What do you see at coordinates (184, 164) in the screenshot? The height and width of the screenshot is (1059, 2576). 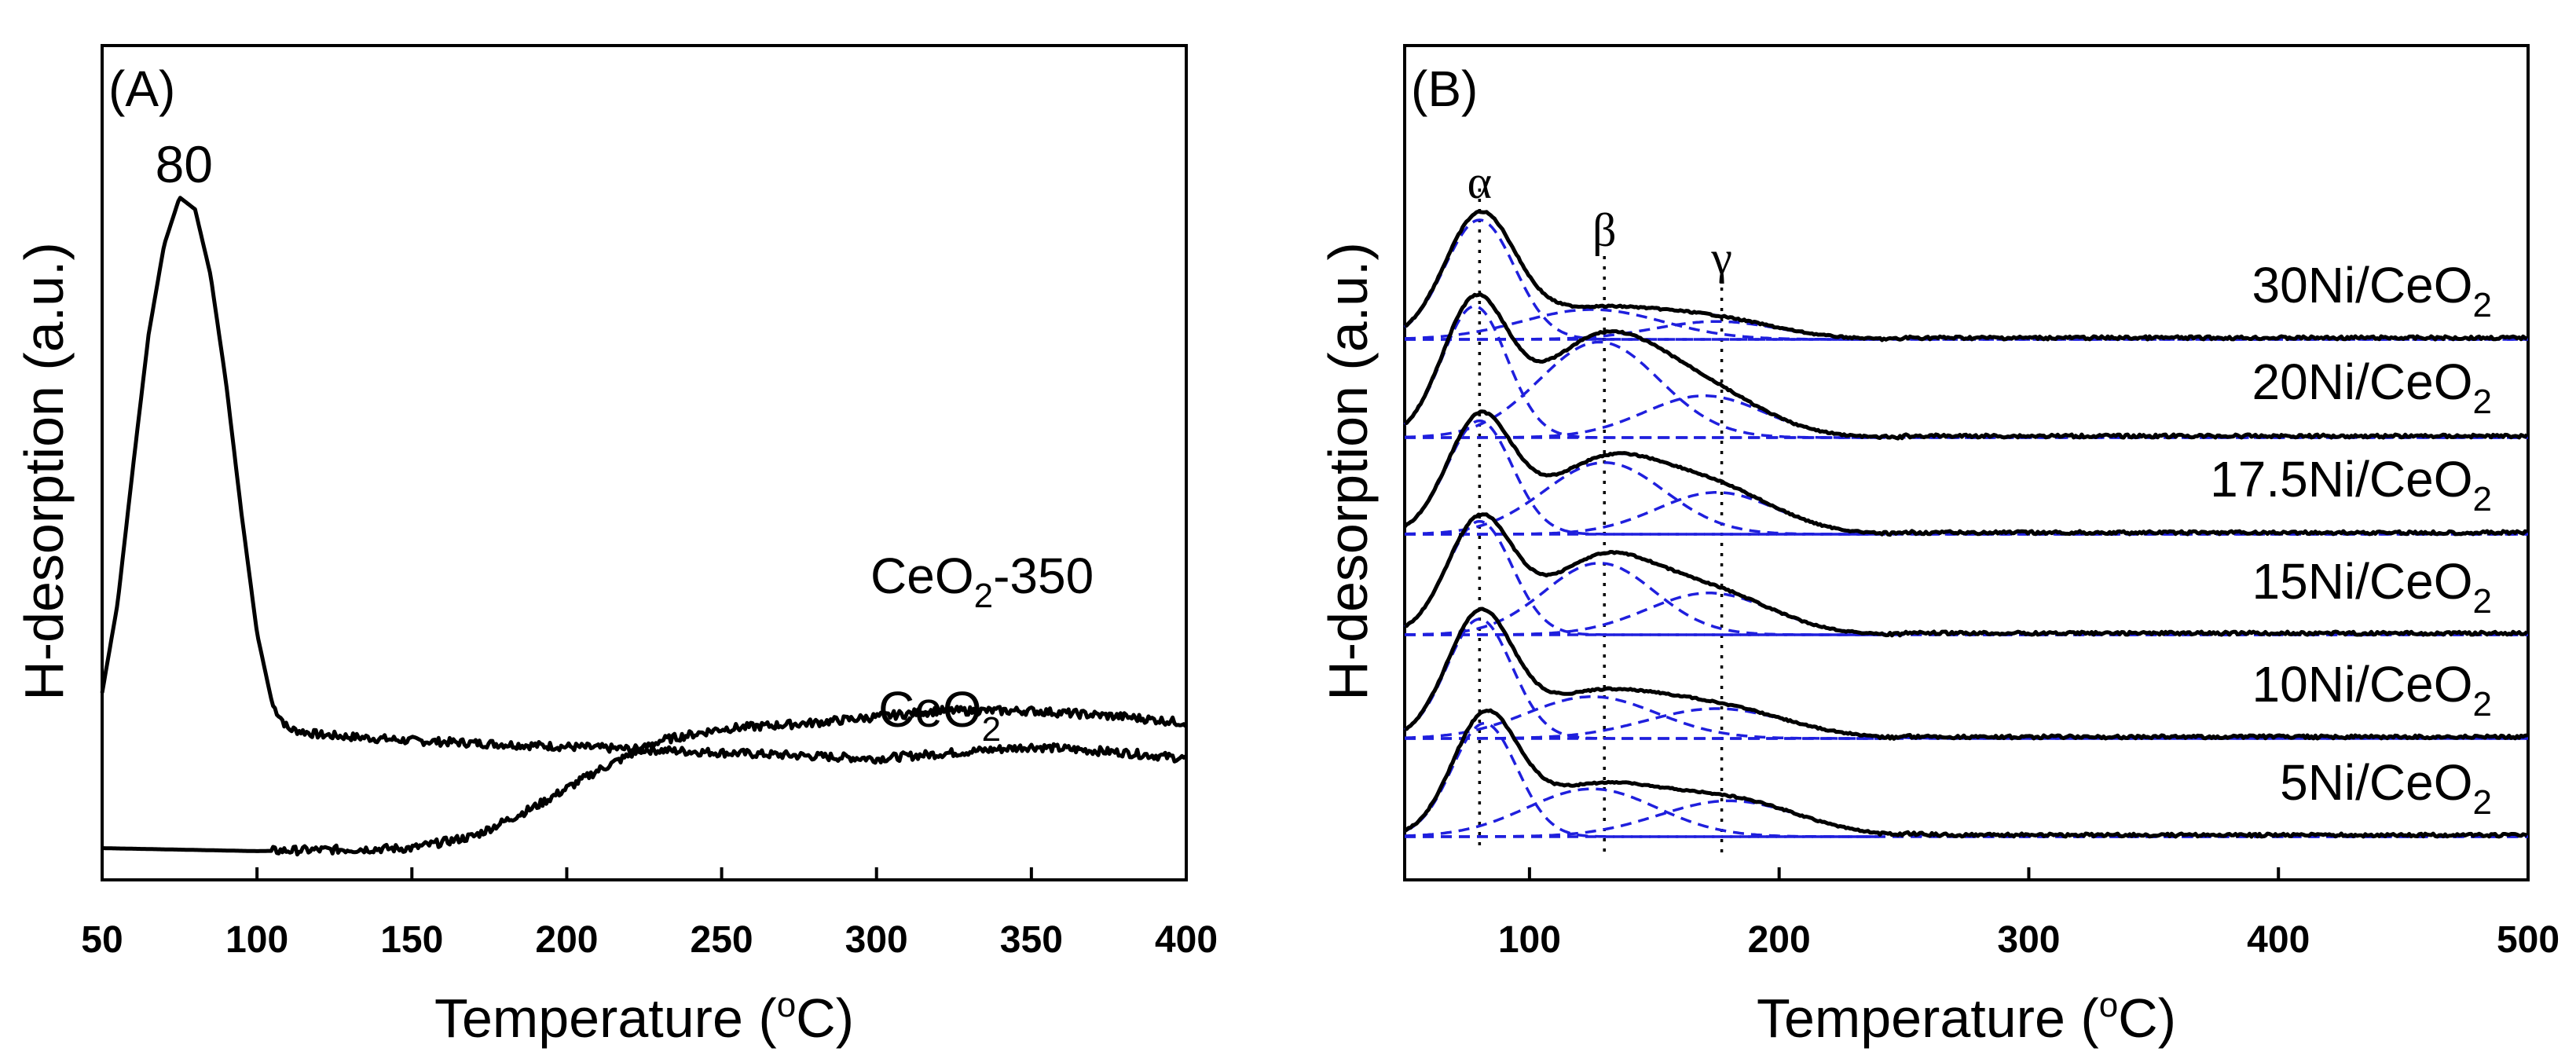 I see `panel-a-peak-annotation: 80` at bounding box center [184, 164].